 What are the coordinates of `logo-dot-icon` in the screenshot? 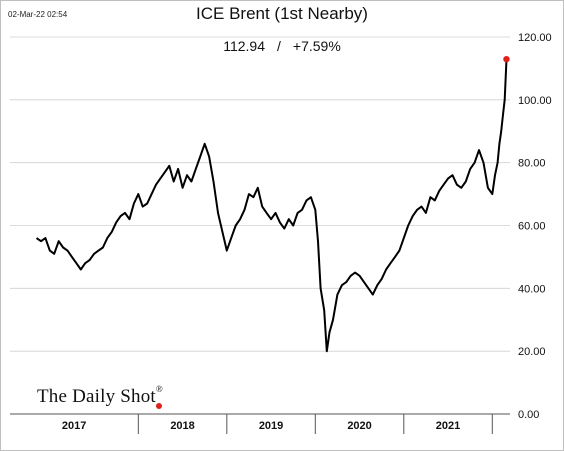 It's located at (159, 406).